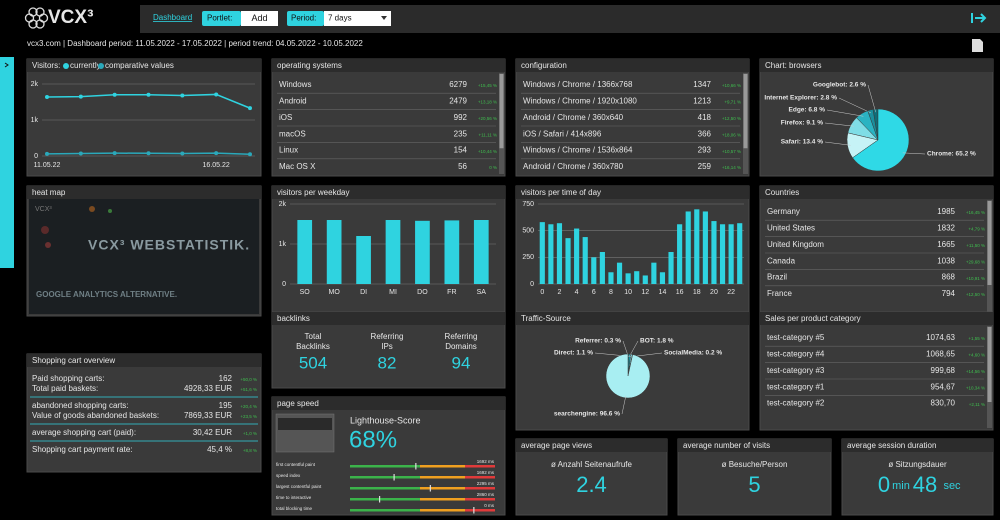 This screenshot has height=520, width=1000. What do you see at coordinates (702, 101) in the screenshot?
I see `row-value: 1213` at bounding box center [702, 101].